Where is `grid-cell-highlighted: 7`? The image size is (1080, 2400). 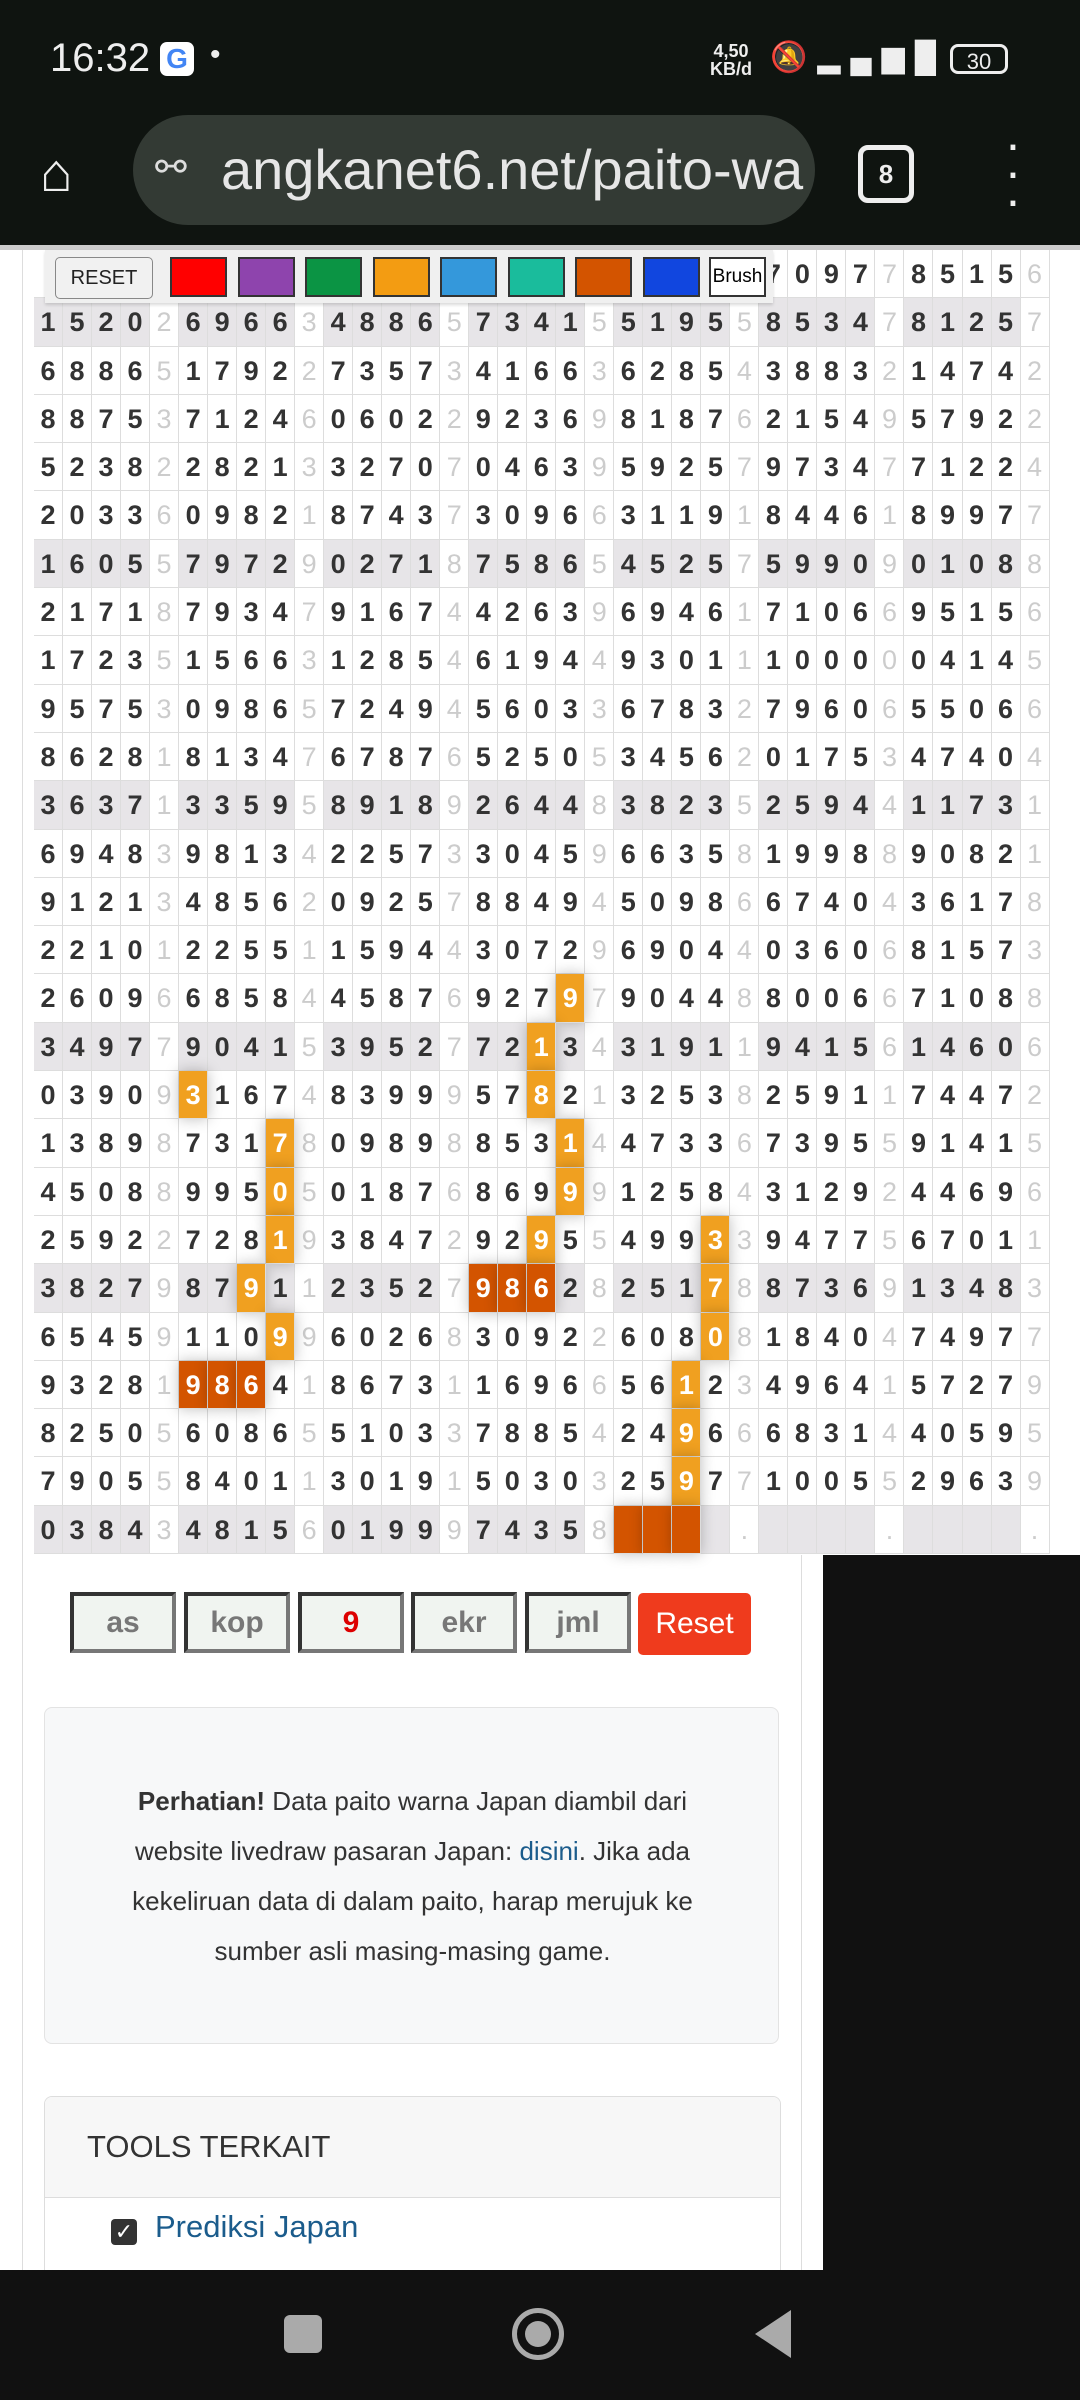
grid-cell-highlighted: 7 is located at coordinates (716, 1288).